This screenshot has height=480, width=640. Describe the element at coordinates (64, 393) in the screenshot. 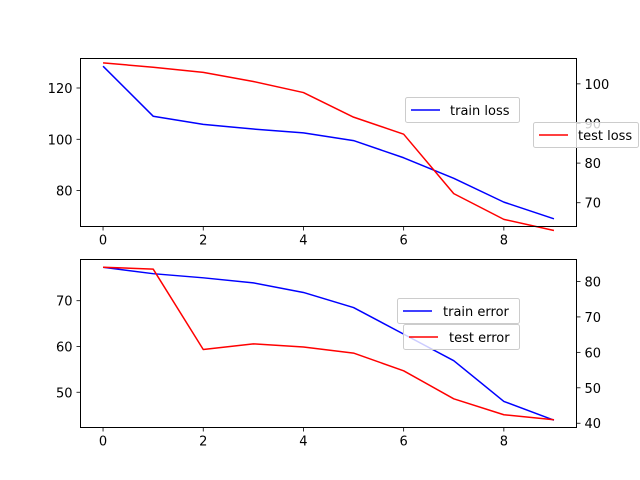

I see `error-left-y-tick-label: 50` at that location.